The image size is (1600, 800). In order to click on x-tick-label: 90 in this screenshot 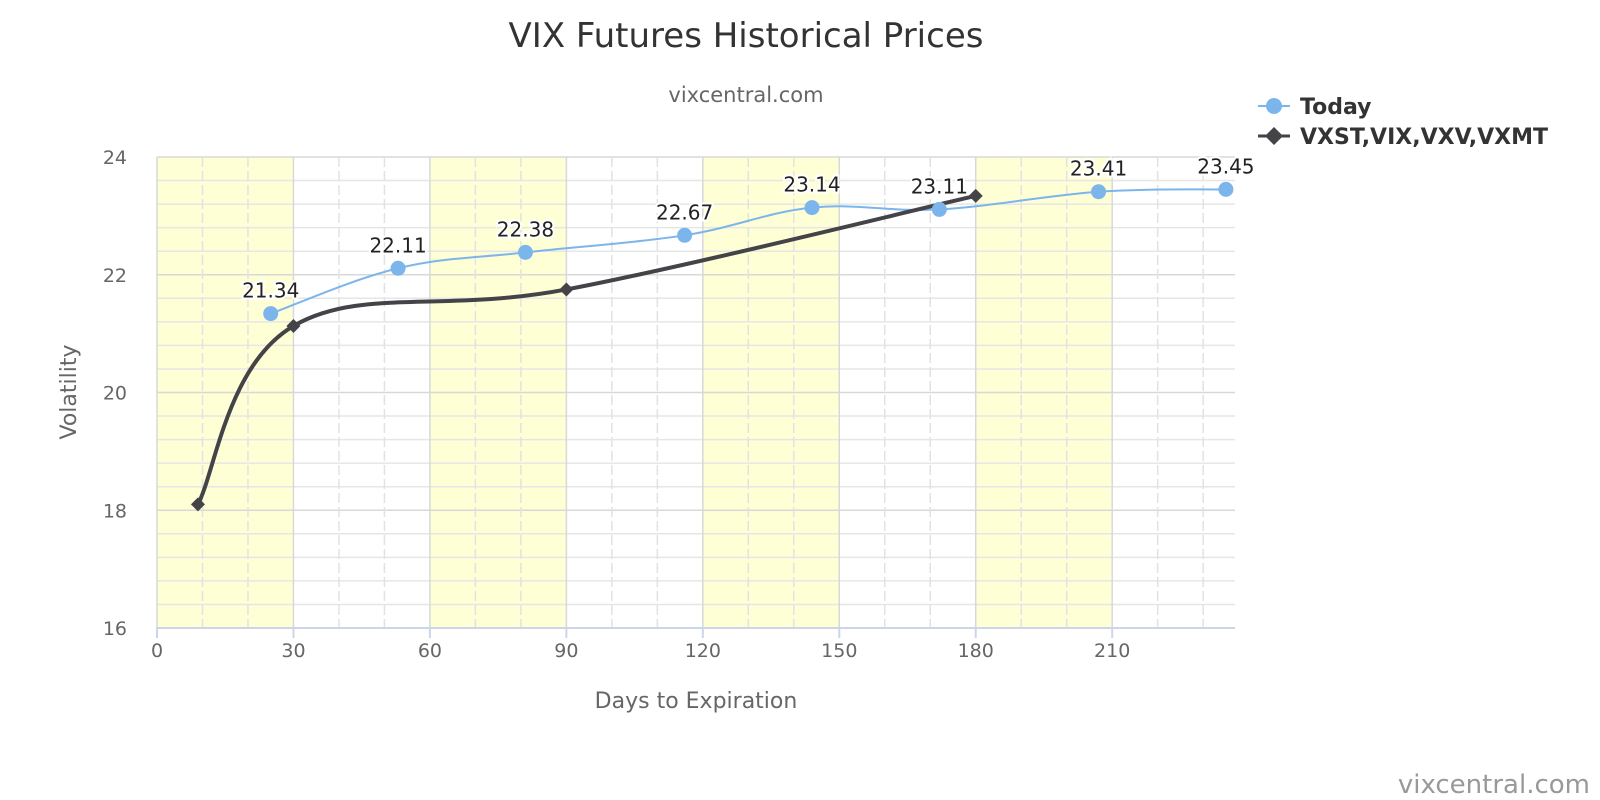, I will do `click(566, 651)`.